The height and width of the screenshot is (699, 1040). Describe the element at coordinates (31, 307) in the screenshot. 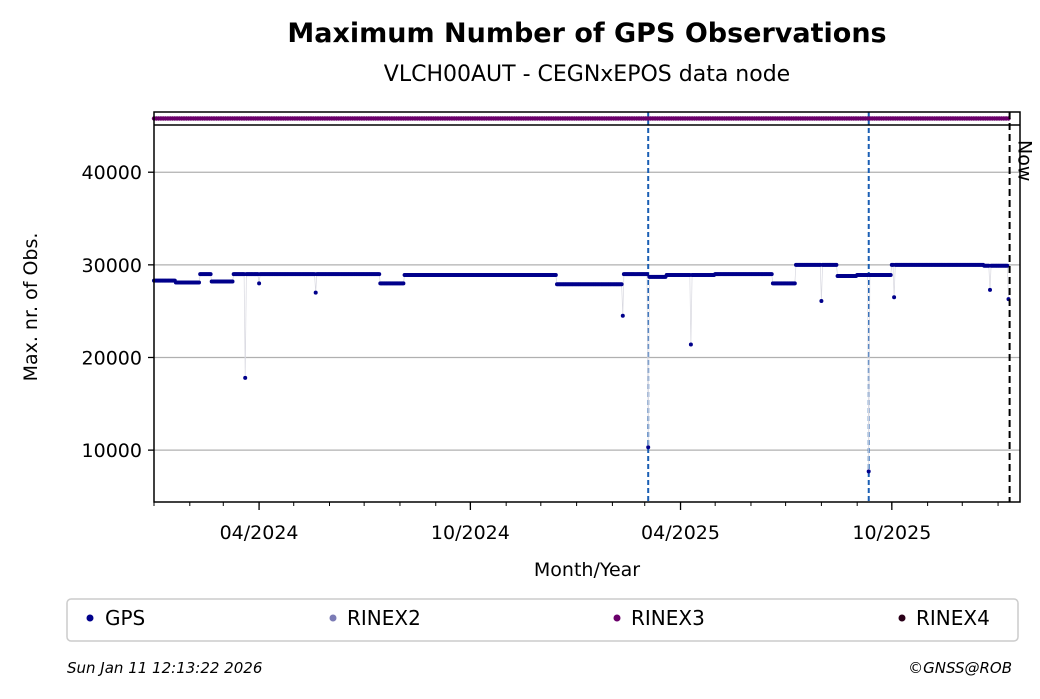

I see `y-axis-label: Max. nr. of Obs.` at that location.